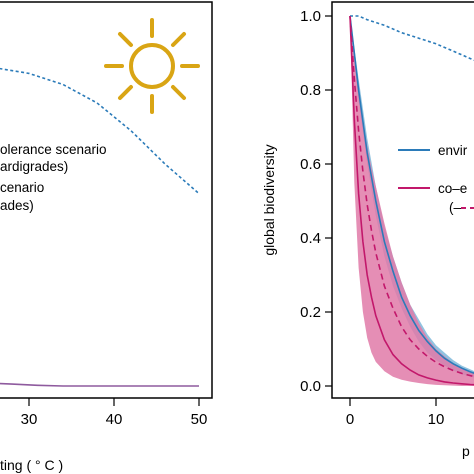  I want to click on sun-icon, so click(152, 66).